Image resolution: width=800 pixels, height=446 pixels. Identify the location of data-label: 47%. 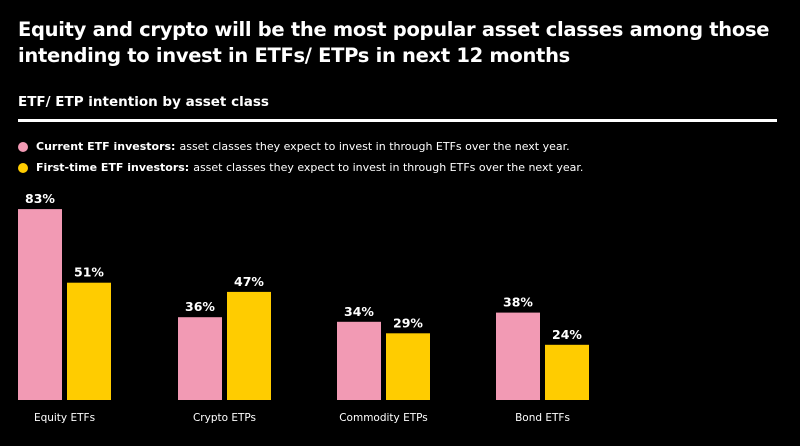
(249, 281).